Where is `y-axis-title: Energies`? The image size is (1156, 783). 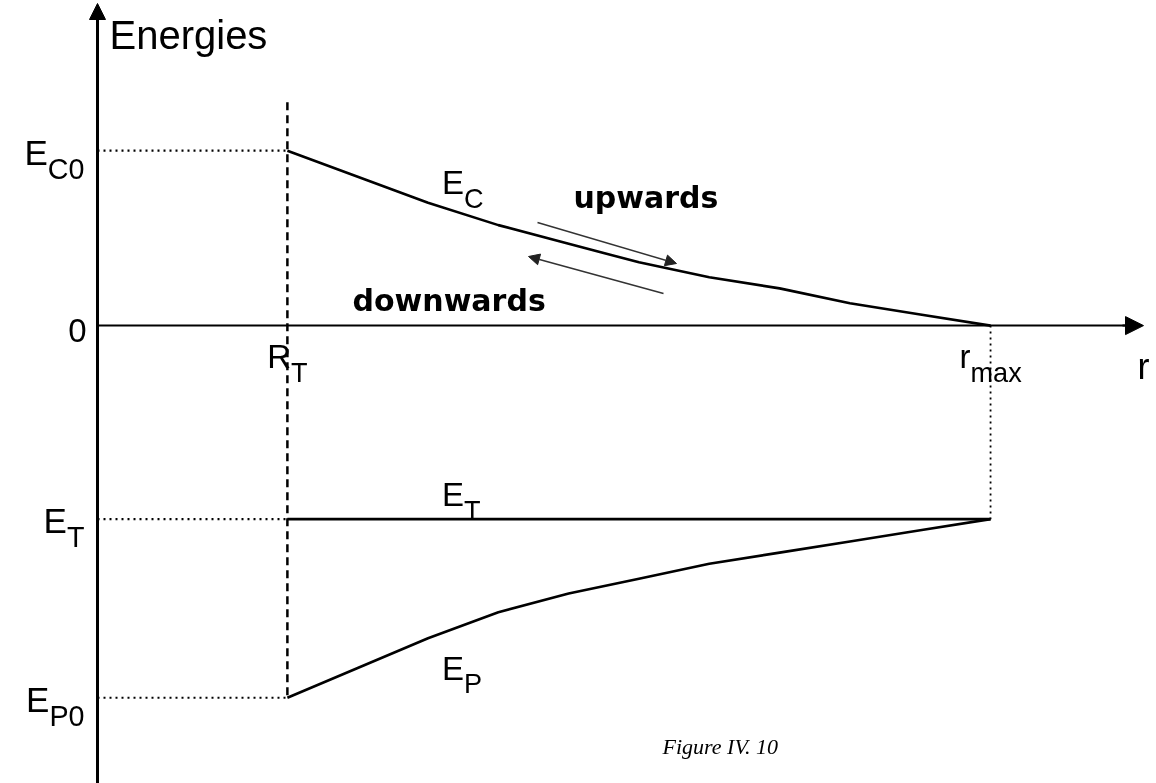 y-axis-title: Energies is located at coordinates (188, 35).